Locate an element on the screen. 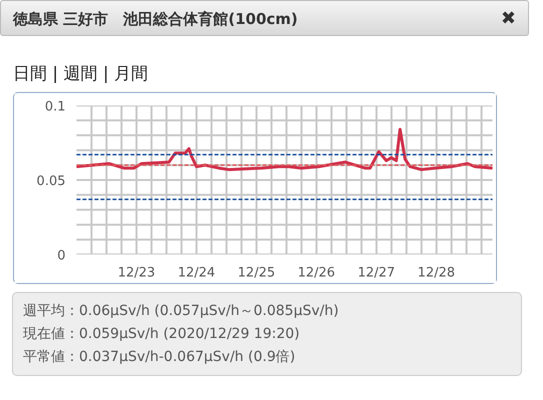  x-tick-label: 12/27 is located at coordinates (377, 273).